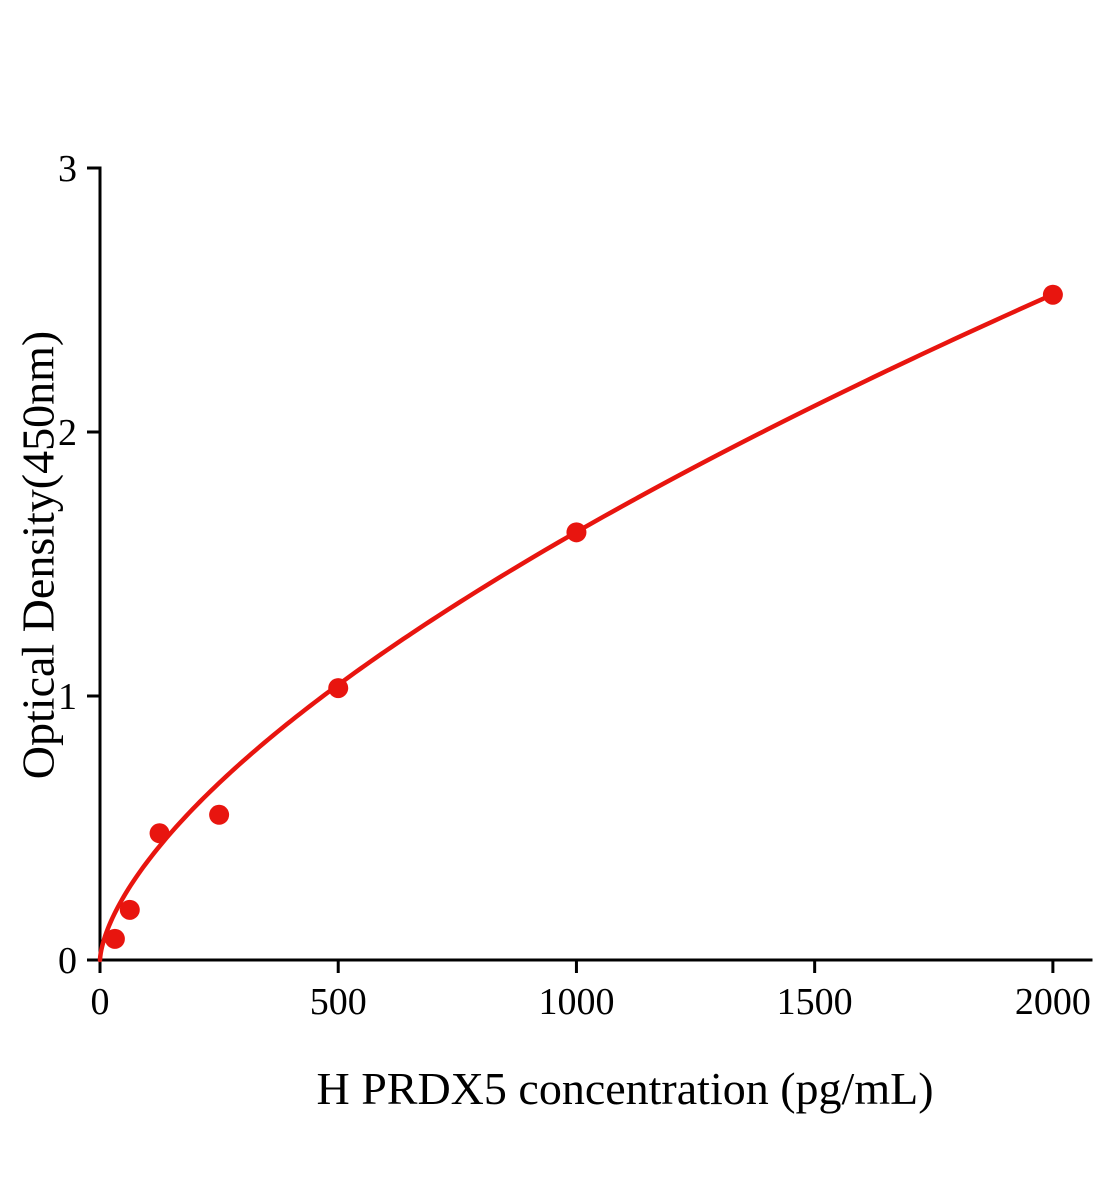 Image resolution: width=1104 pixels, height=1200 pixels. Describe the element at coordinates (67, 433) in the screenshot. I see `y-tick-label: 2` at that location.